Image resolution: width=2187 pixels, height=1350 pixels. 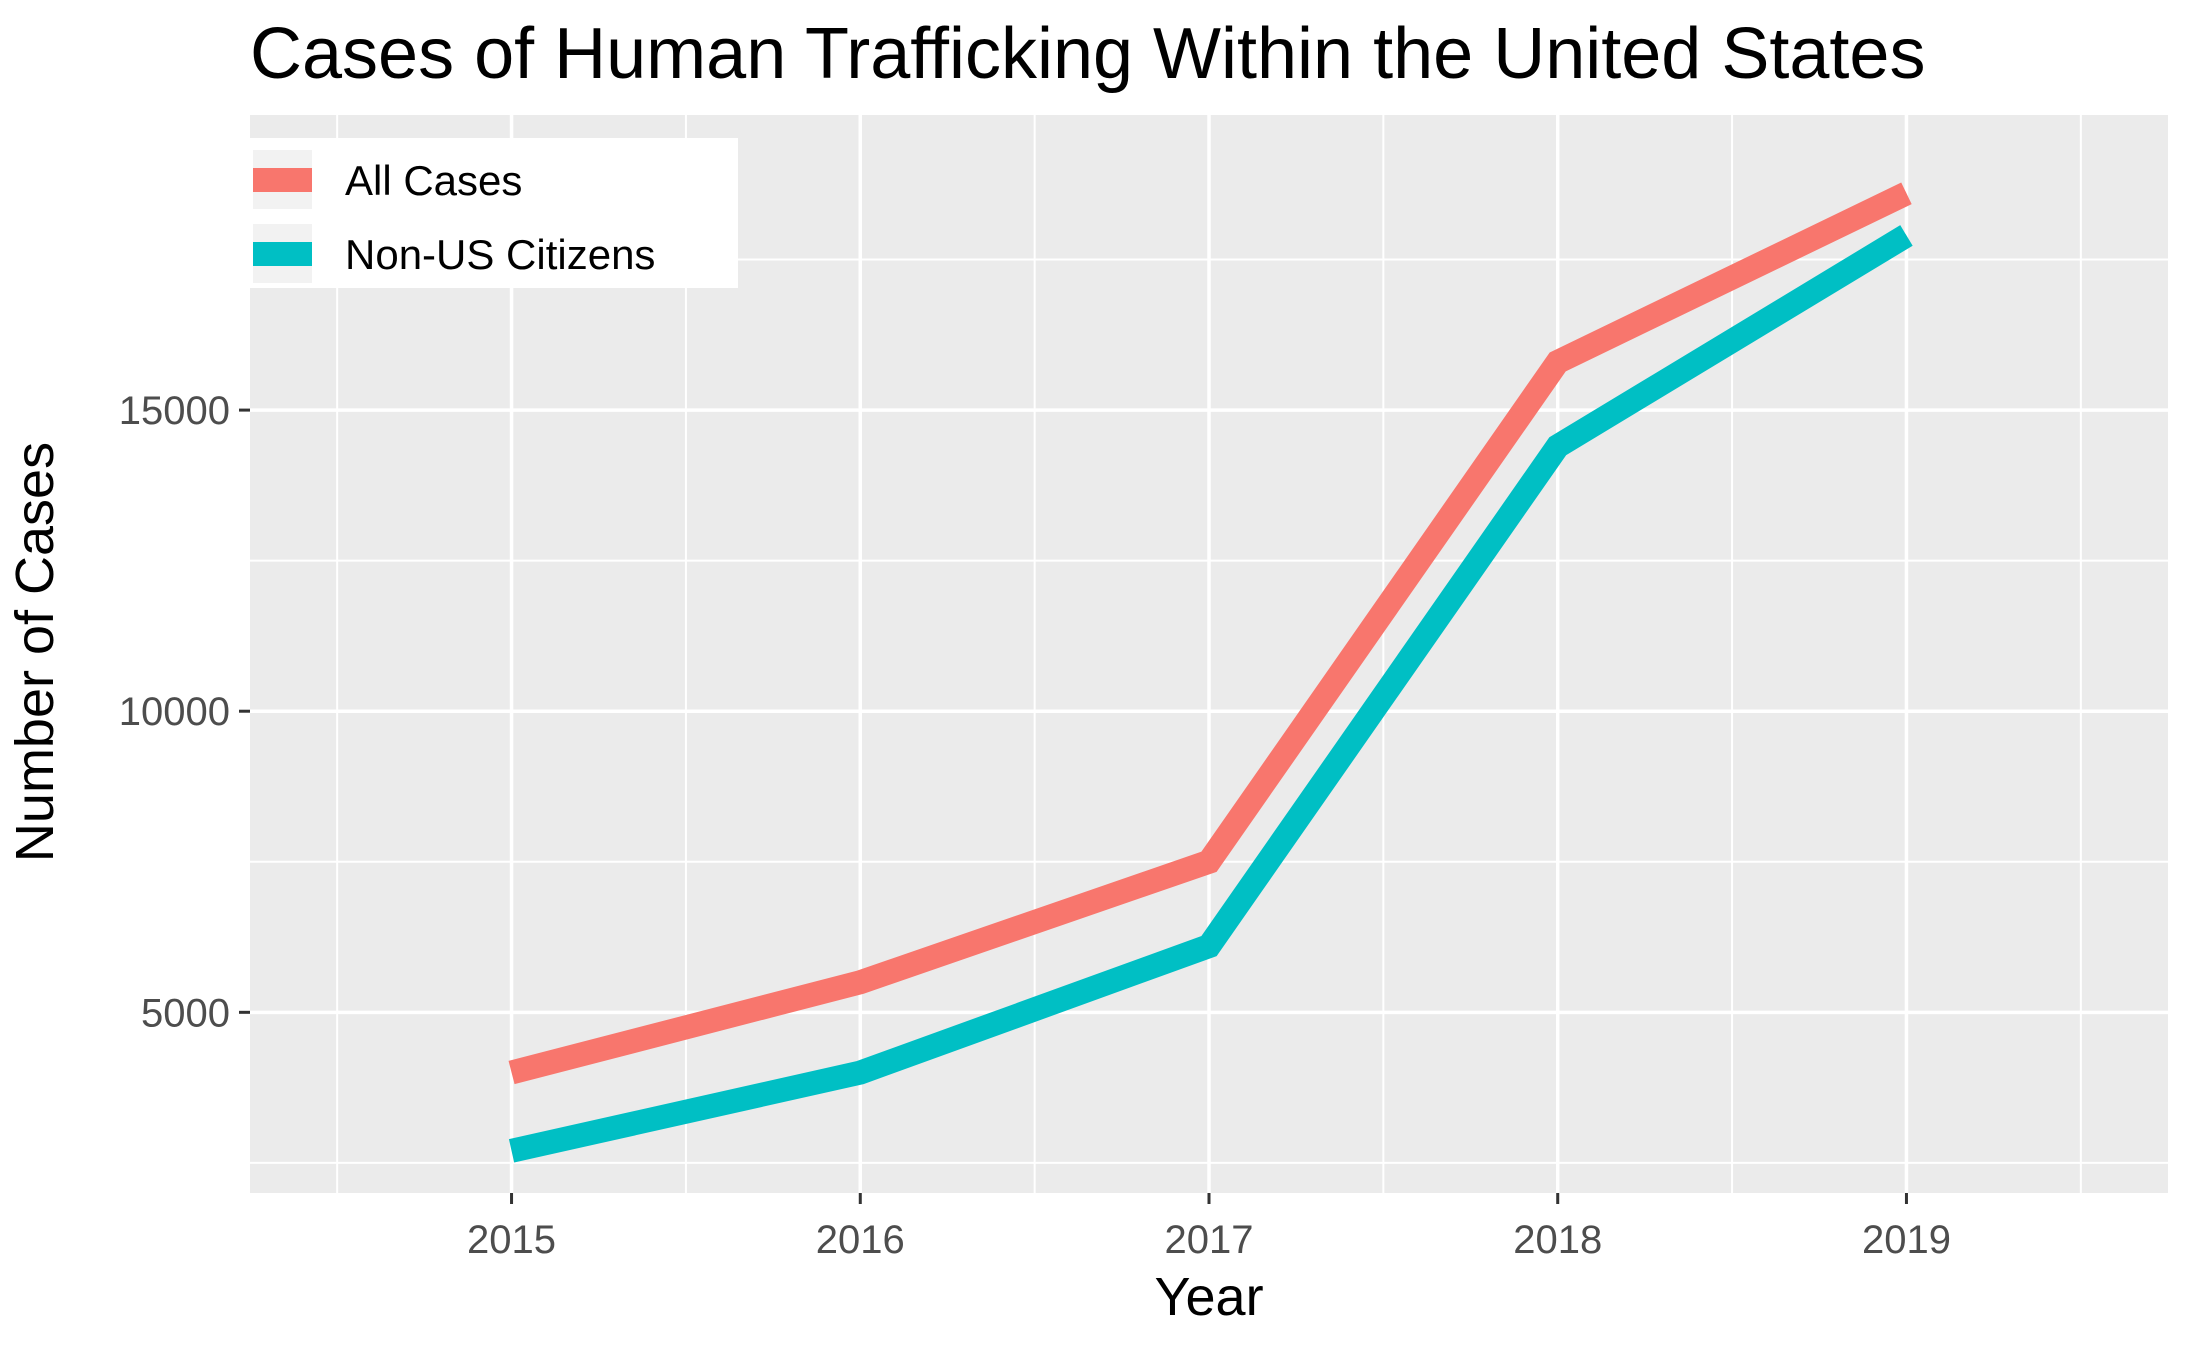 What do you see at coordinates (1208, 1297) in the screenshot?
I see `x-axis-title: Year` at bounding box center [1208, 1297].